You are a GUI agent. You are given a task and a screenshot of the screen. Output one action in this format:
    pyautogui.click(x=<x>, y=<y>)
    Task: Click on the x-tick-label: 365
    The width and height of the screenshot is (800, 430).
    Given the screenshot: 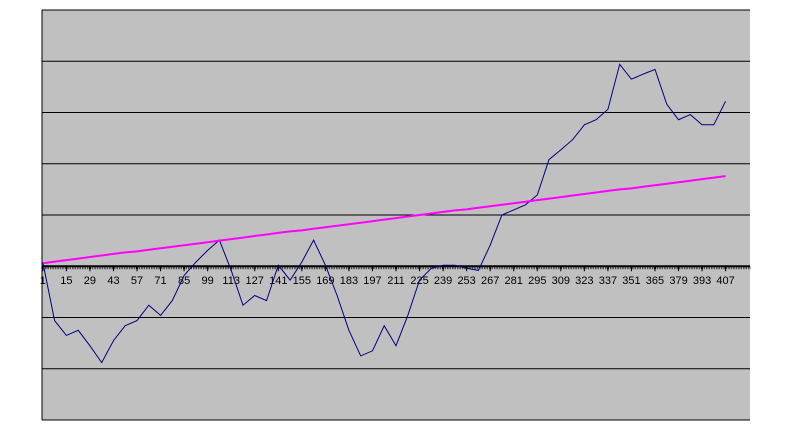 What is the action you would take?
    pyautogui.click(x=655, y=281)
    